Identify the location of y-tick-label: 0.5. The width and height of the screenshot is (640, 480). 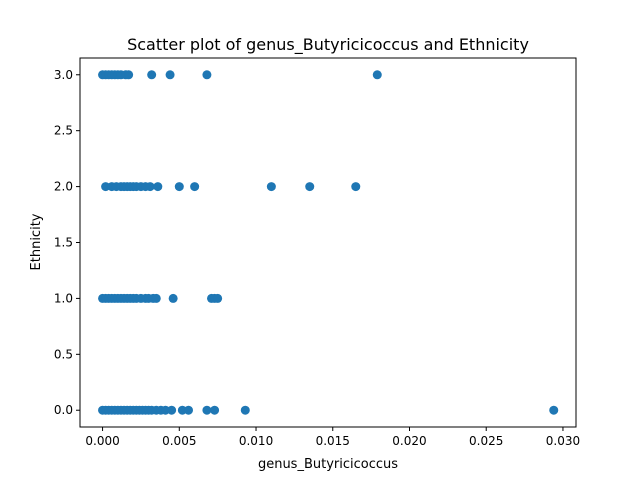
(63, 354).